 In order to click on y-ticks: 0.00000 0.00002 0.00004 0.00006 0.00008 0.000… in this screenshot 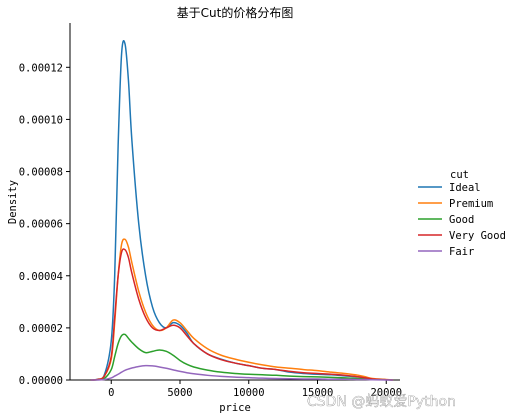, I will do `click(44, 224)`.